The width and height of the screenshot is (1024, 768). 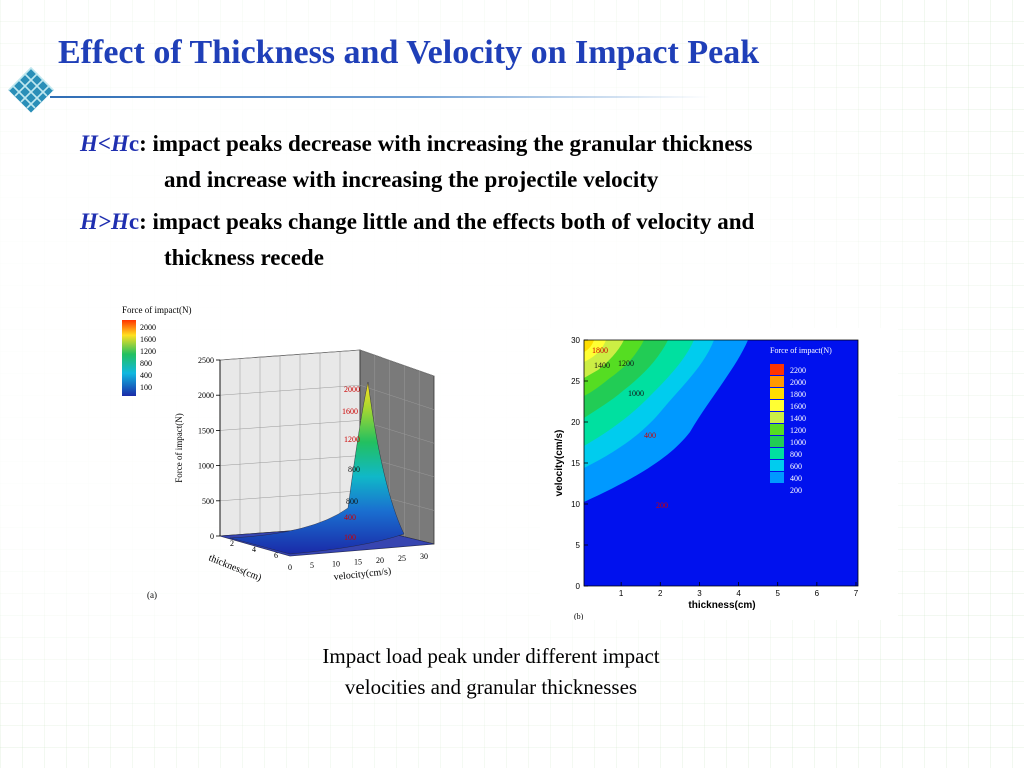 I want to click on y-tick-label: 5, so click(x=312, y=565).